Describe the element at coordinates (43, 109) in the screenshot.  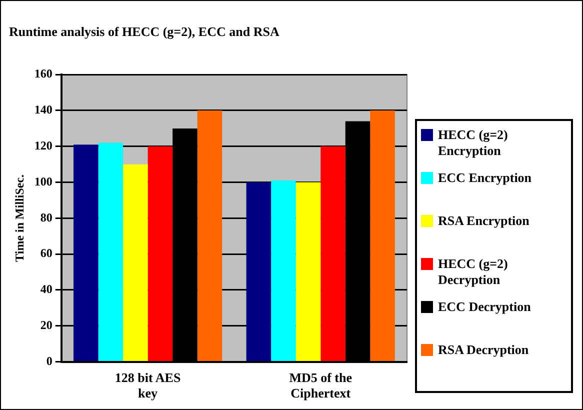
I see `y-tick-label: 140` at that location.